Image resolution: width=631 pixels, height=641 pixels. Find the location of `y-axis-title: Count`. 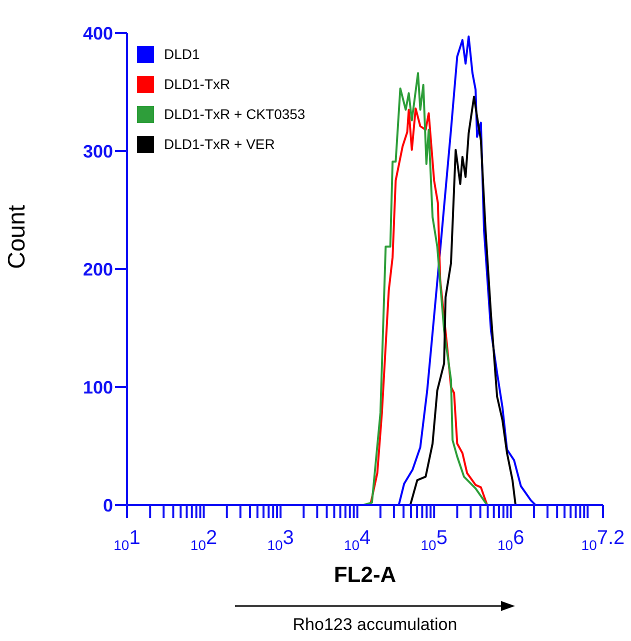

y-axis-title: Count is located at coordinates (17, 236).